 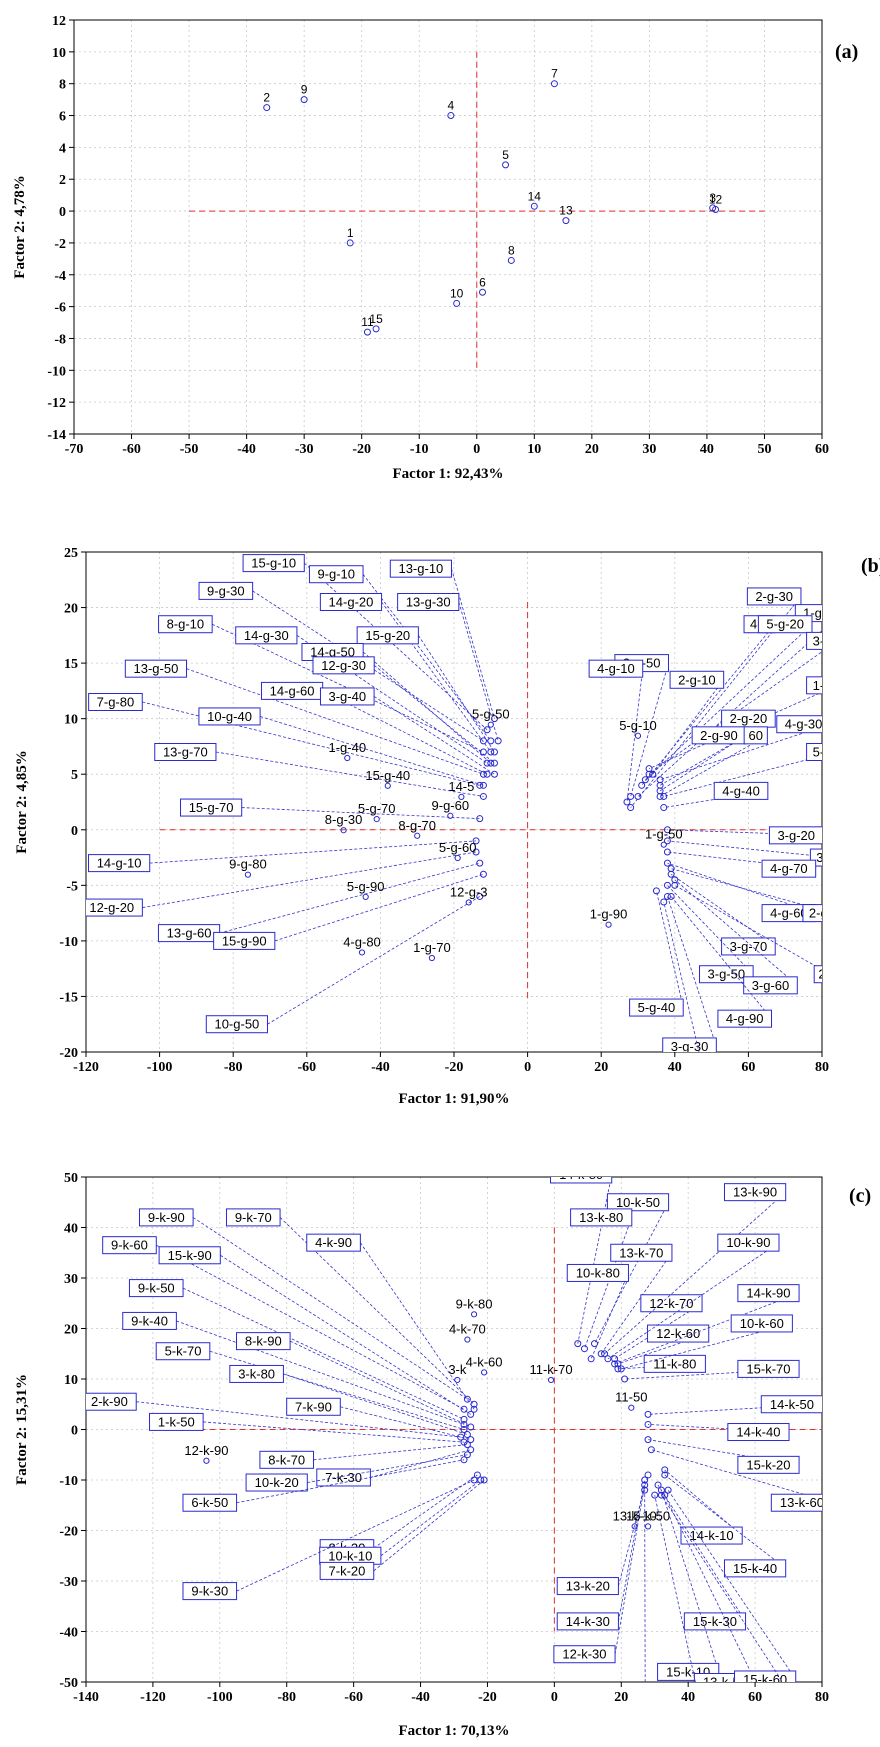 I want to click on inline-point-label: 12-g-3, so click(x=469, y=891).